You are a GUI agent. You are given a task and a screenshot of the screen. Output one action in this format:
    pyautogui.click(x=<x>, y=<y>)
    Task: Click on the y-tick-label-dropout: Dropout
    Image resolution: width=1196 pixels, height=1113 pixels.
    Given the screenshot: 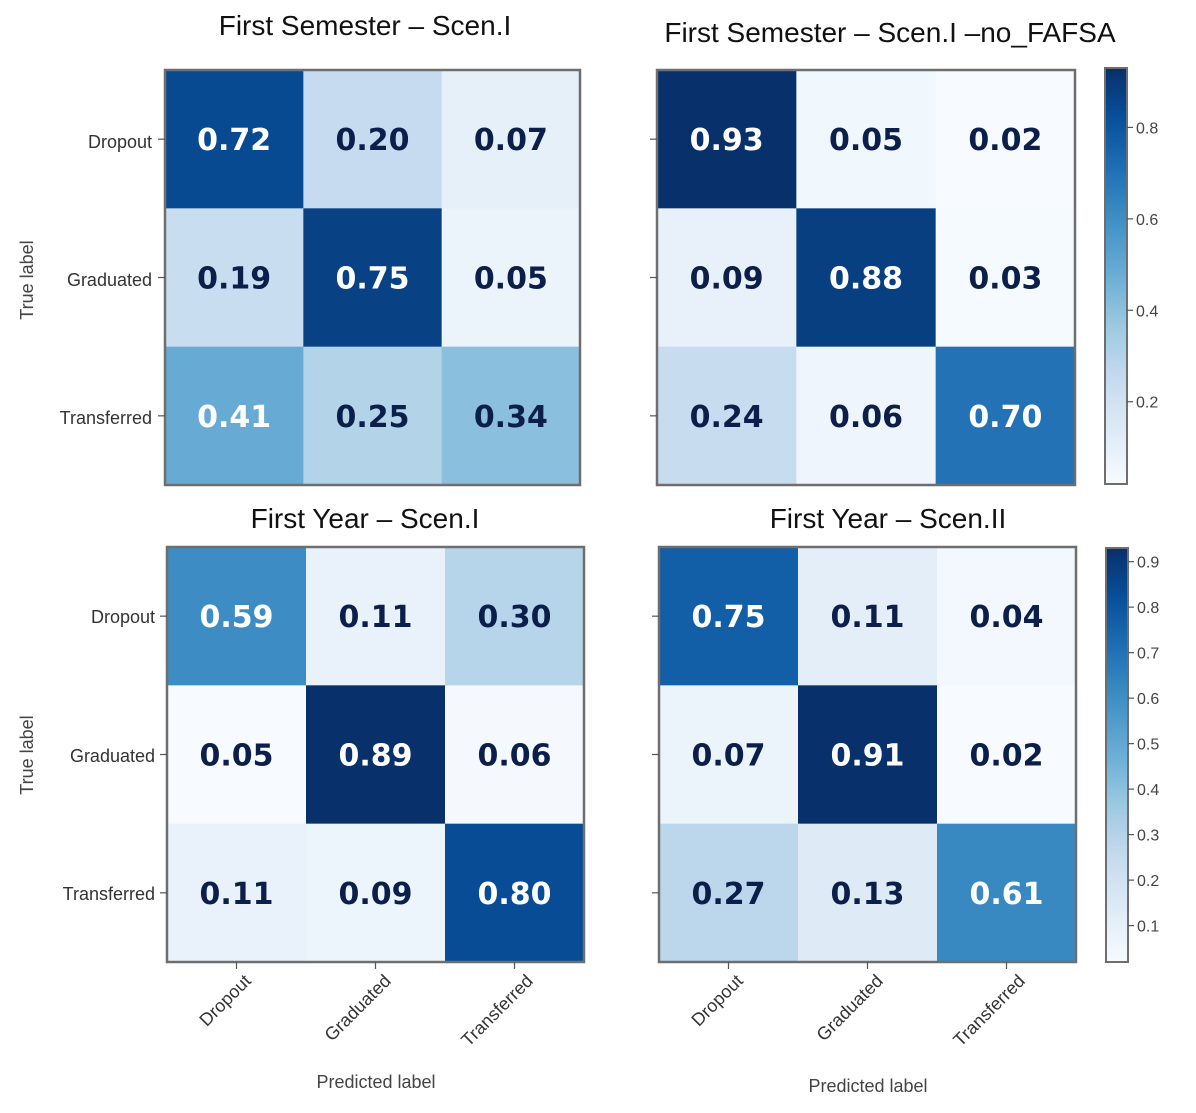 What is the action you would take?
    pyautogui.click(x=120, y=142)
    